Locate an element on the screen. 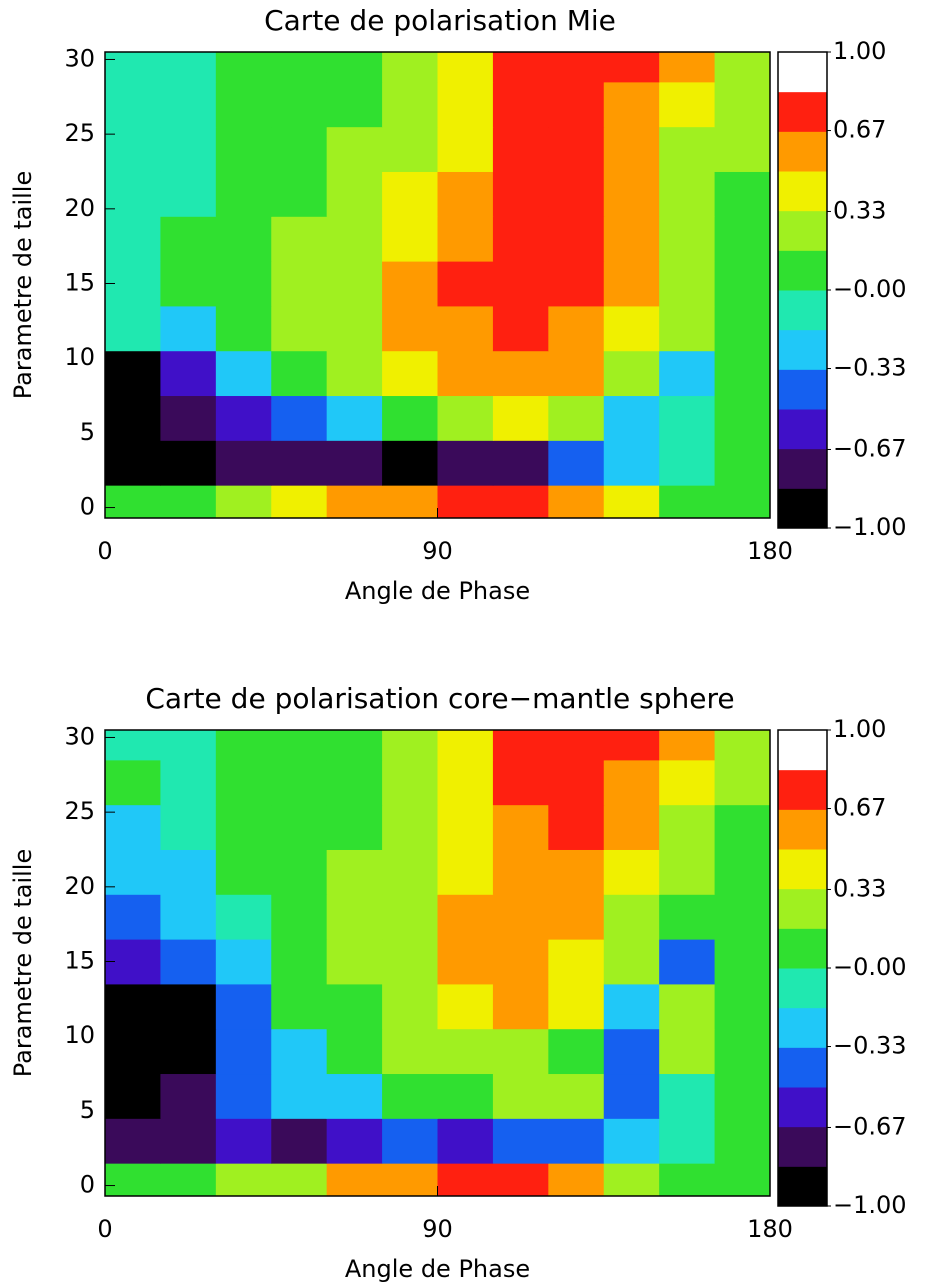  colorbar-tick-label: −0.33 is located at coordinates (870, 1046).